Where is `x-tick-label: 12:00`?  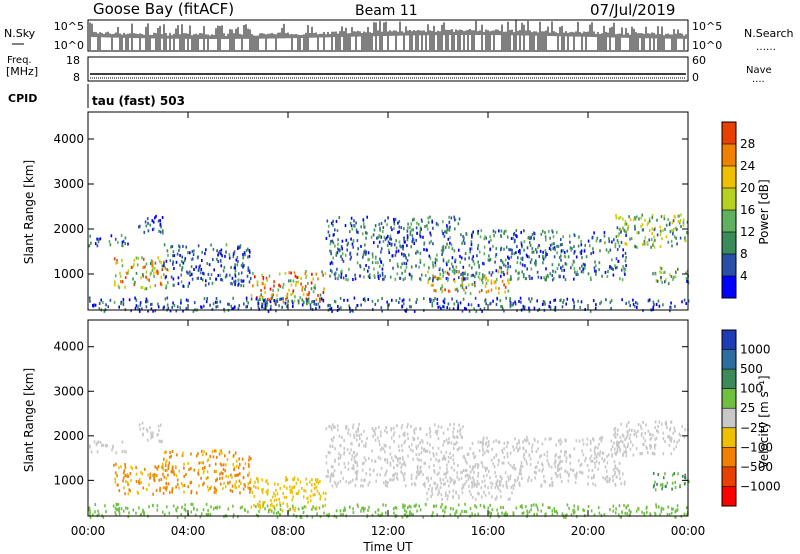 x-tick-label: 12:00 is located at coordinates (388, 531).